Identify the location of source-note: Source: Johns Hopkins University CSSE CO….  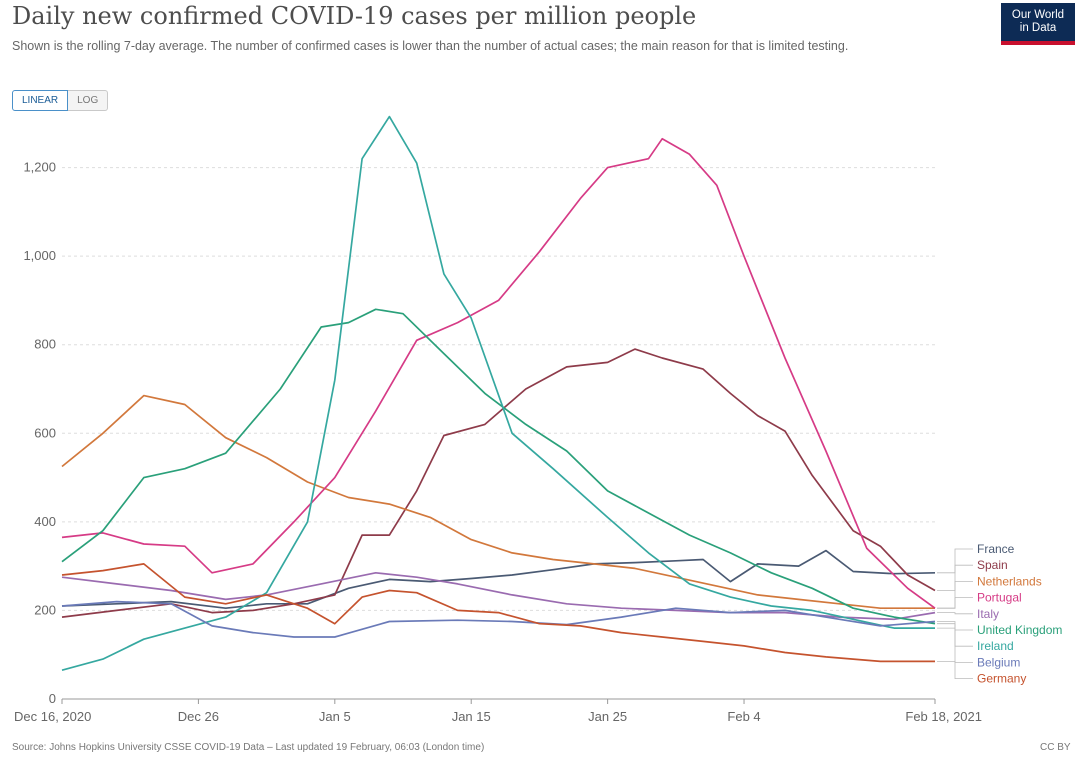
(248, 747).